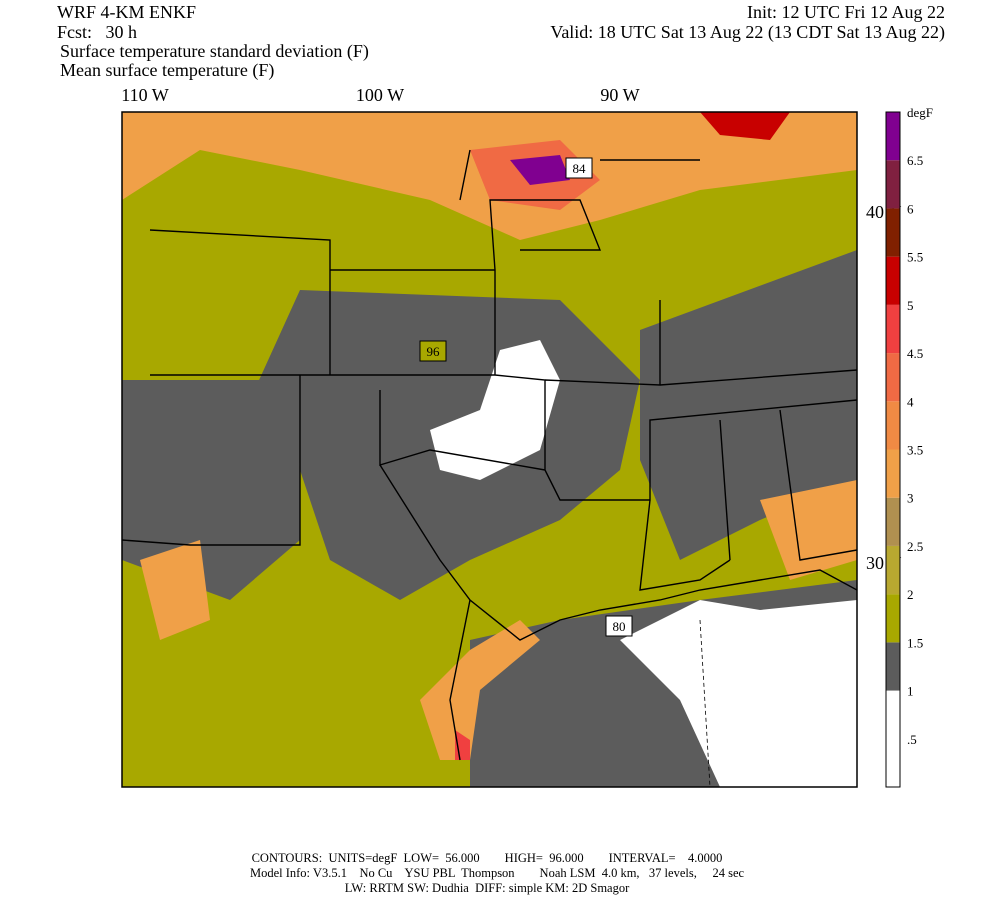 The height and width of the screenshot is (900, 1000). I want to click on init-time: Init: 12 UTC Fri 12 Aug 22, so click(846, 12).